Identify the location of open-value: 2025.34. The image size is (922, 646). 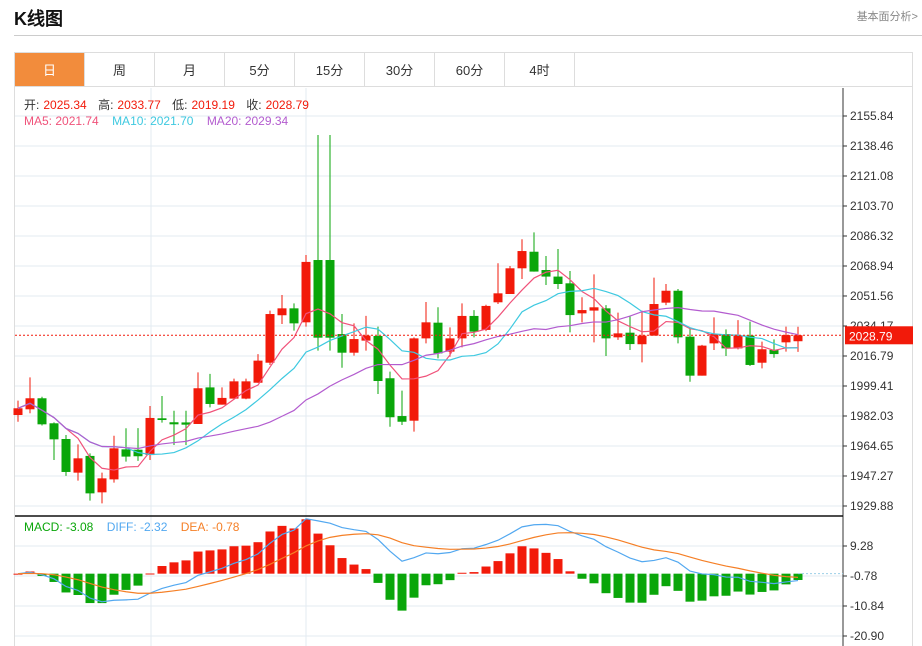
(65, 105).